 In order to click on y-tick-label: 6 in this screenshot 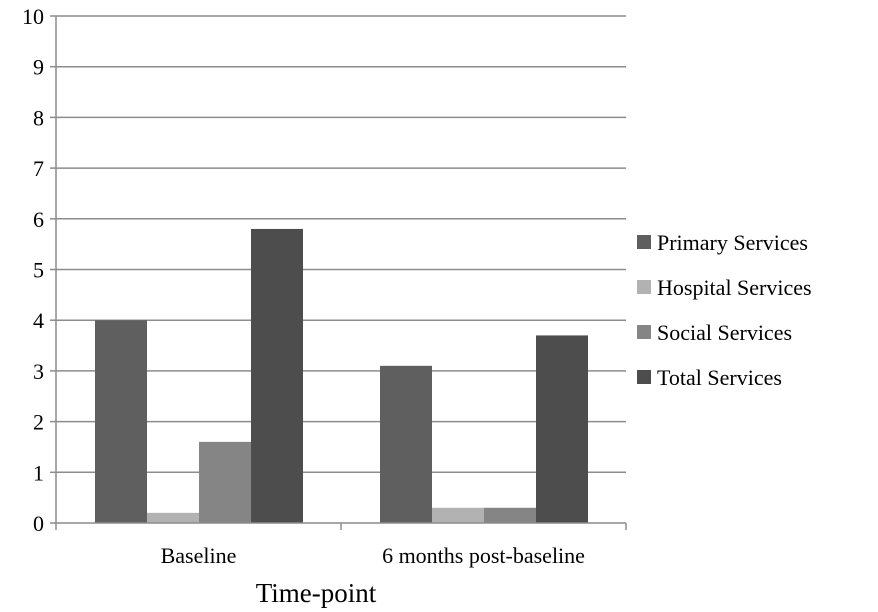, I will do `click(38, 219)`.